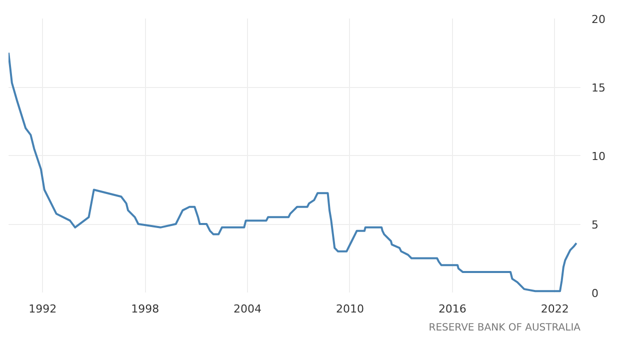 Image resolution: width=640 pixels, height=338 pixels. I want to click on x-tick-label: 2004, so click(248, 309).